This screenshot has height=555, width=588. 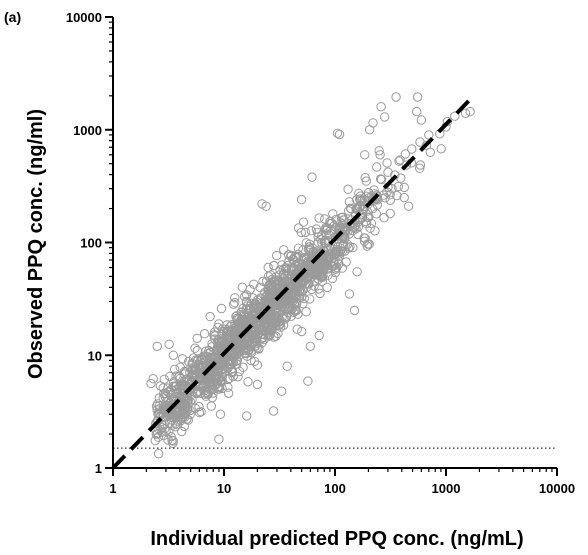 I want to click on y-axis-label: Observed PPQ conc. (ng/ml), so click(x=36, y=244).